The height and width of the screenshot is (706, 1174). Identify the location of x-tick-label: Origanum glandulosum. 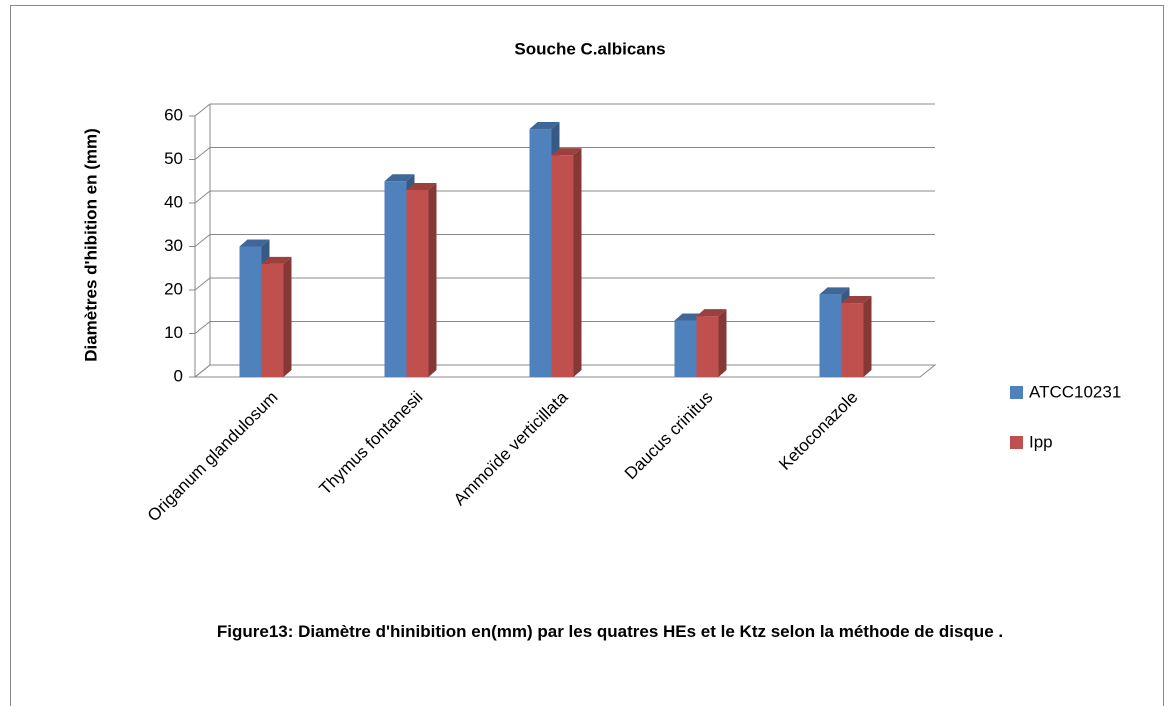
(213, 457).